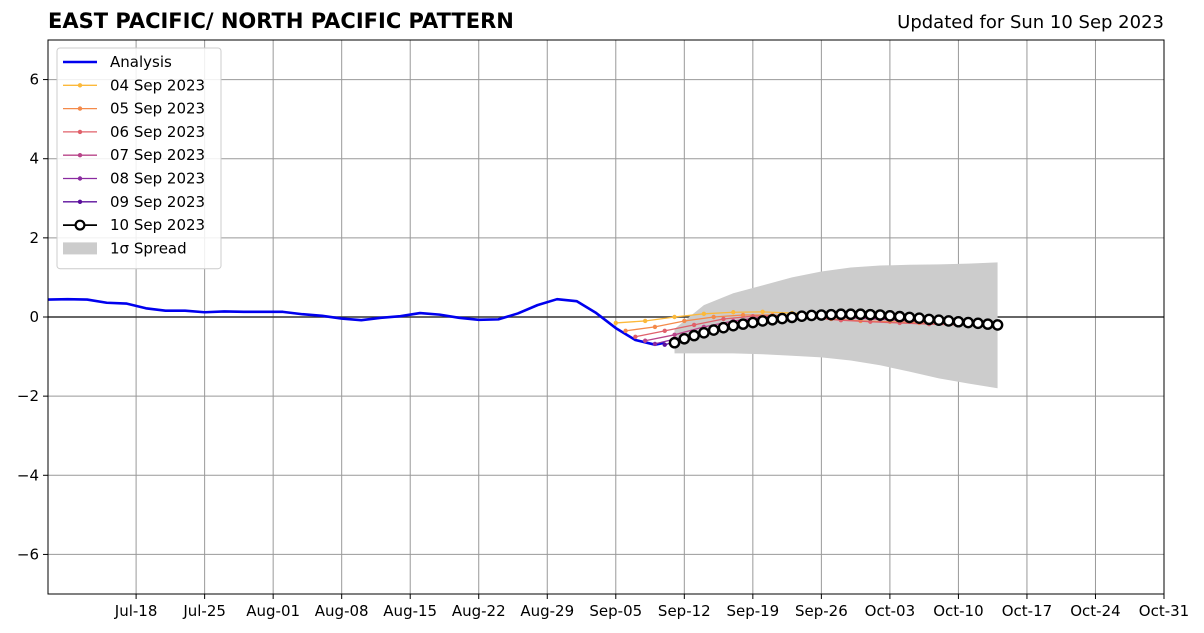  What do you see at coordinates (28, 554) in the screenshot?
I see `y-tick-label: −6` at bounding box center [28, 554].